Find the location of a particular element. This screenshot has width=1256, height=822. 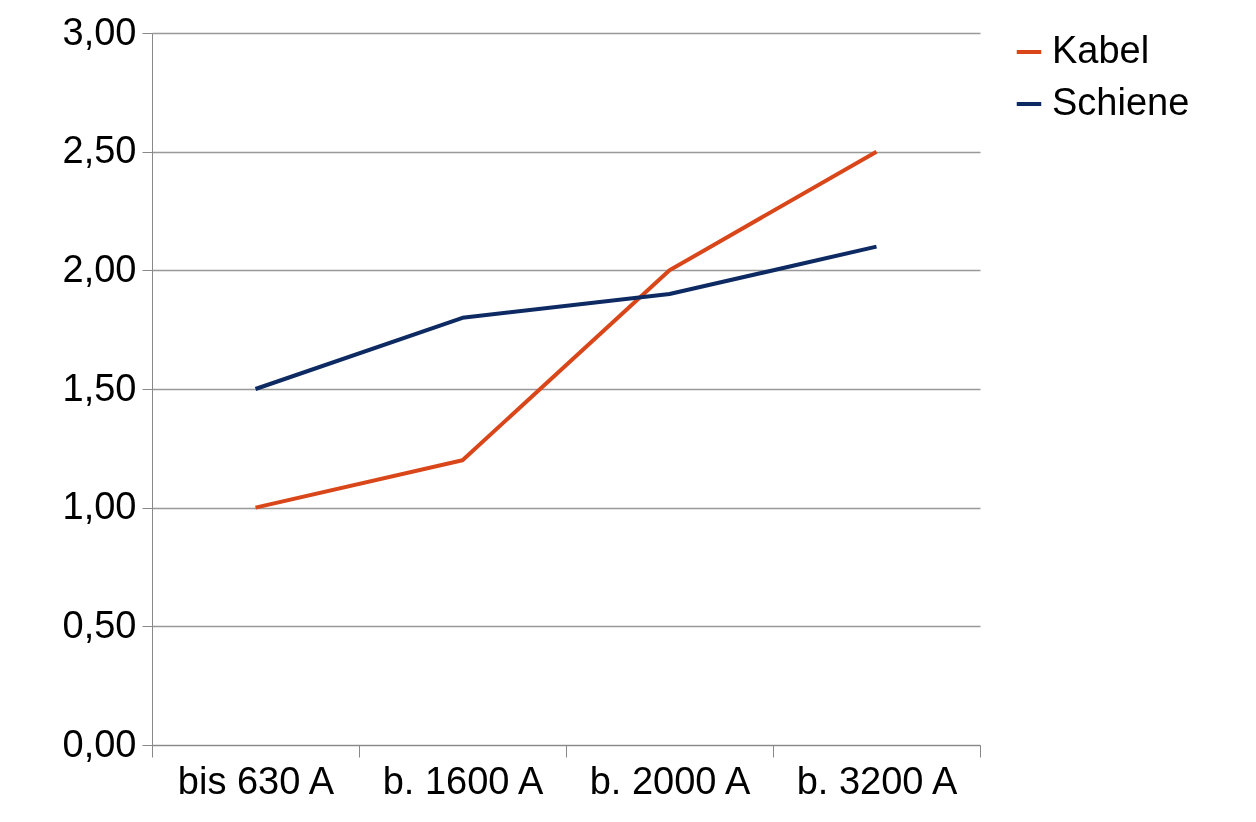

x-tick-label: b. 2000 A is located at coordinates (670, 780).